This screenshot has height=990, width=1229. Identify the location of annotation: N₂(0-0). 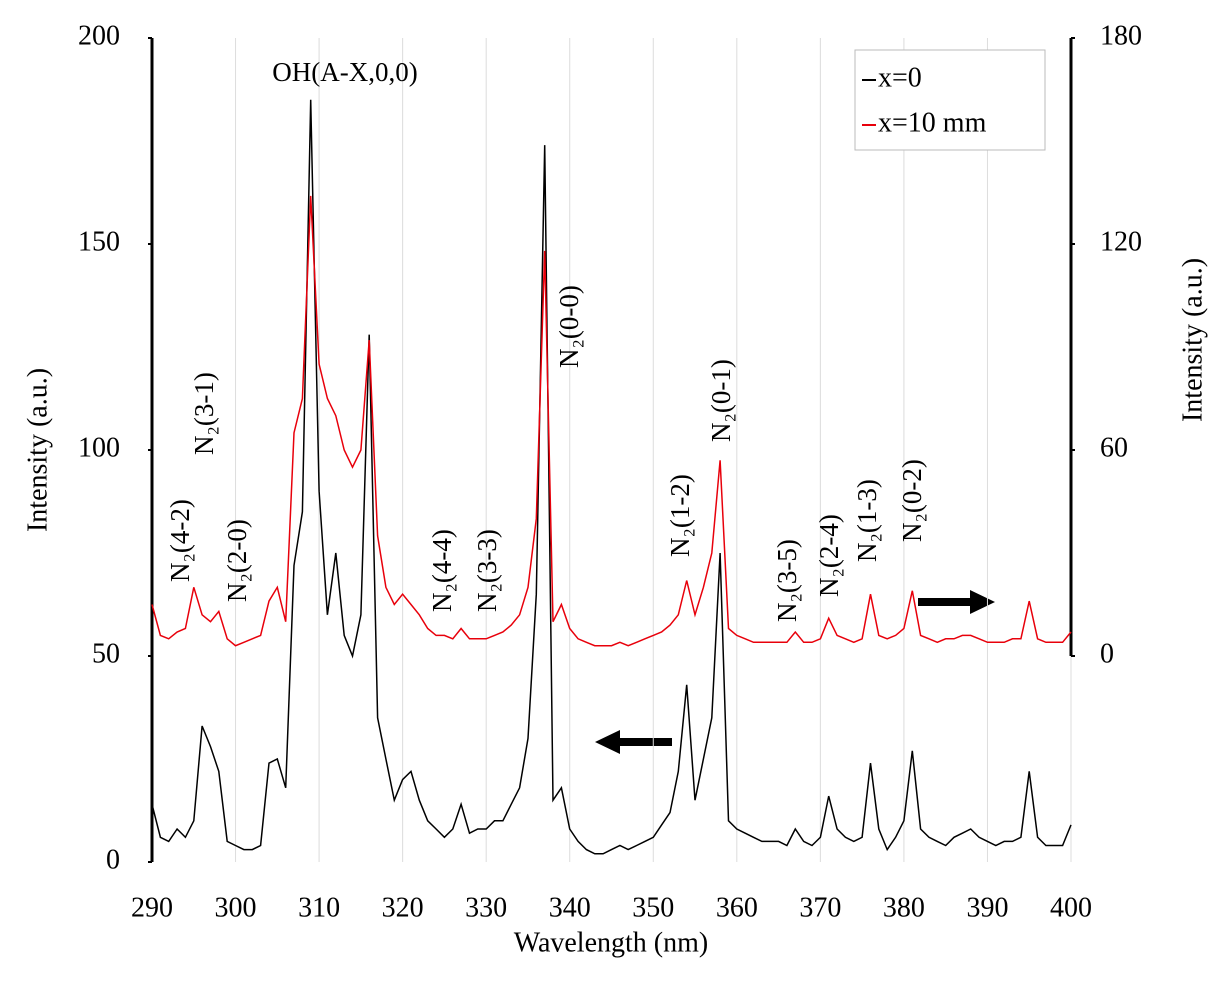
(569, 326).